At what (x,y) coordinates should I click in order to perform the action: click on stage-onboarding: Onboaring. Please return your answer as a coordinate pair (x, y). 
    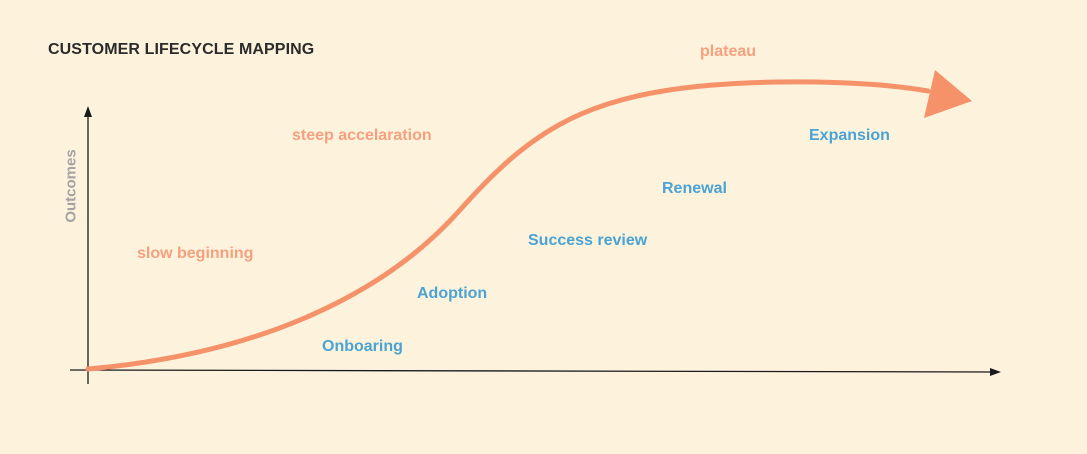
    Looking at the image, I should click on (362, 346).